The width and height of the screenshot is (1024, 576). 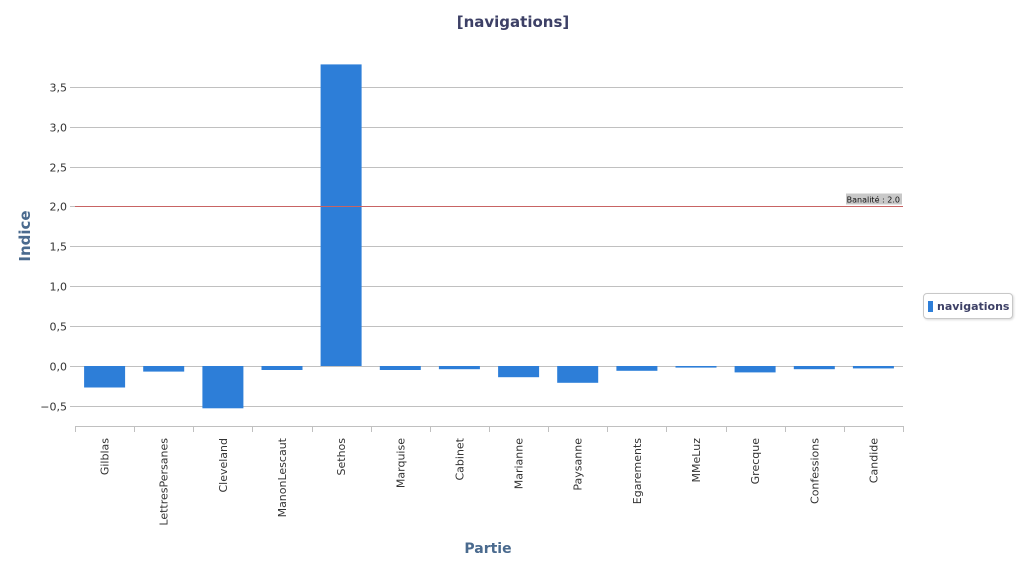 What do you see at coordinates (873, 367) in the screenshot?
I see `bar-candide` at bounding box center [873, 367].